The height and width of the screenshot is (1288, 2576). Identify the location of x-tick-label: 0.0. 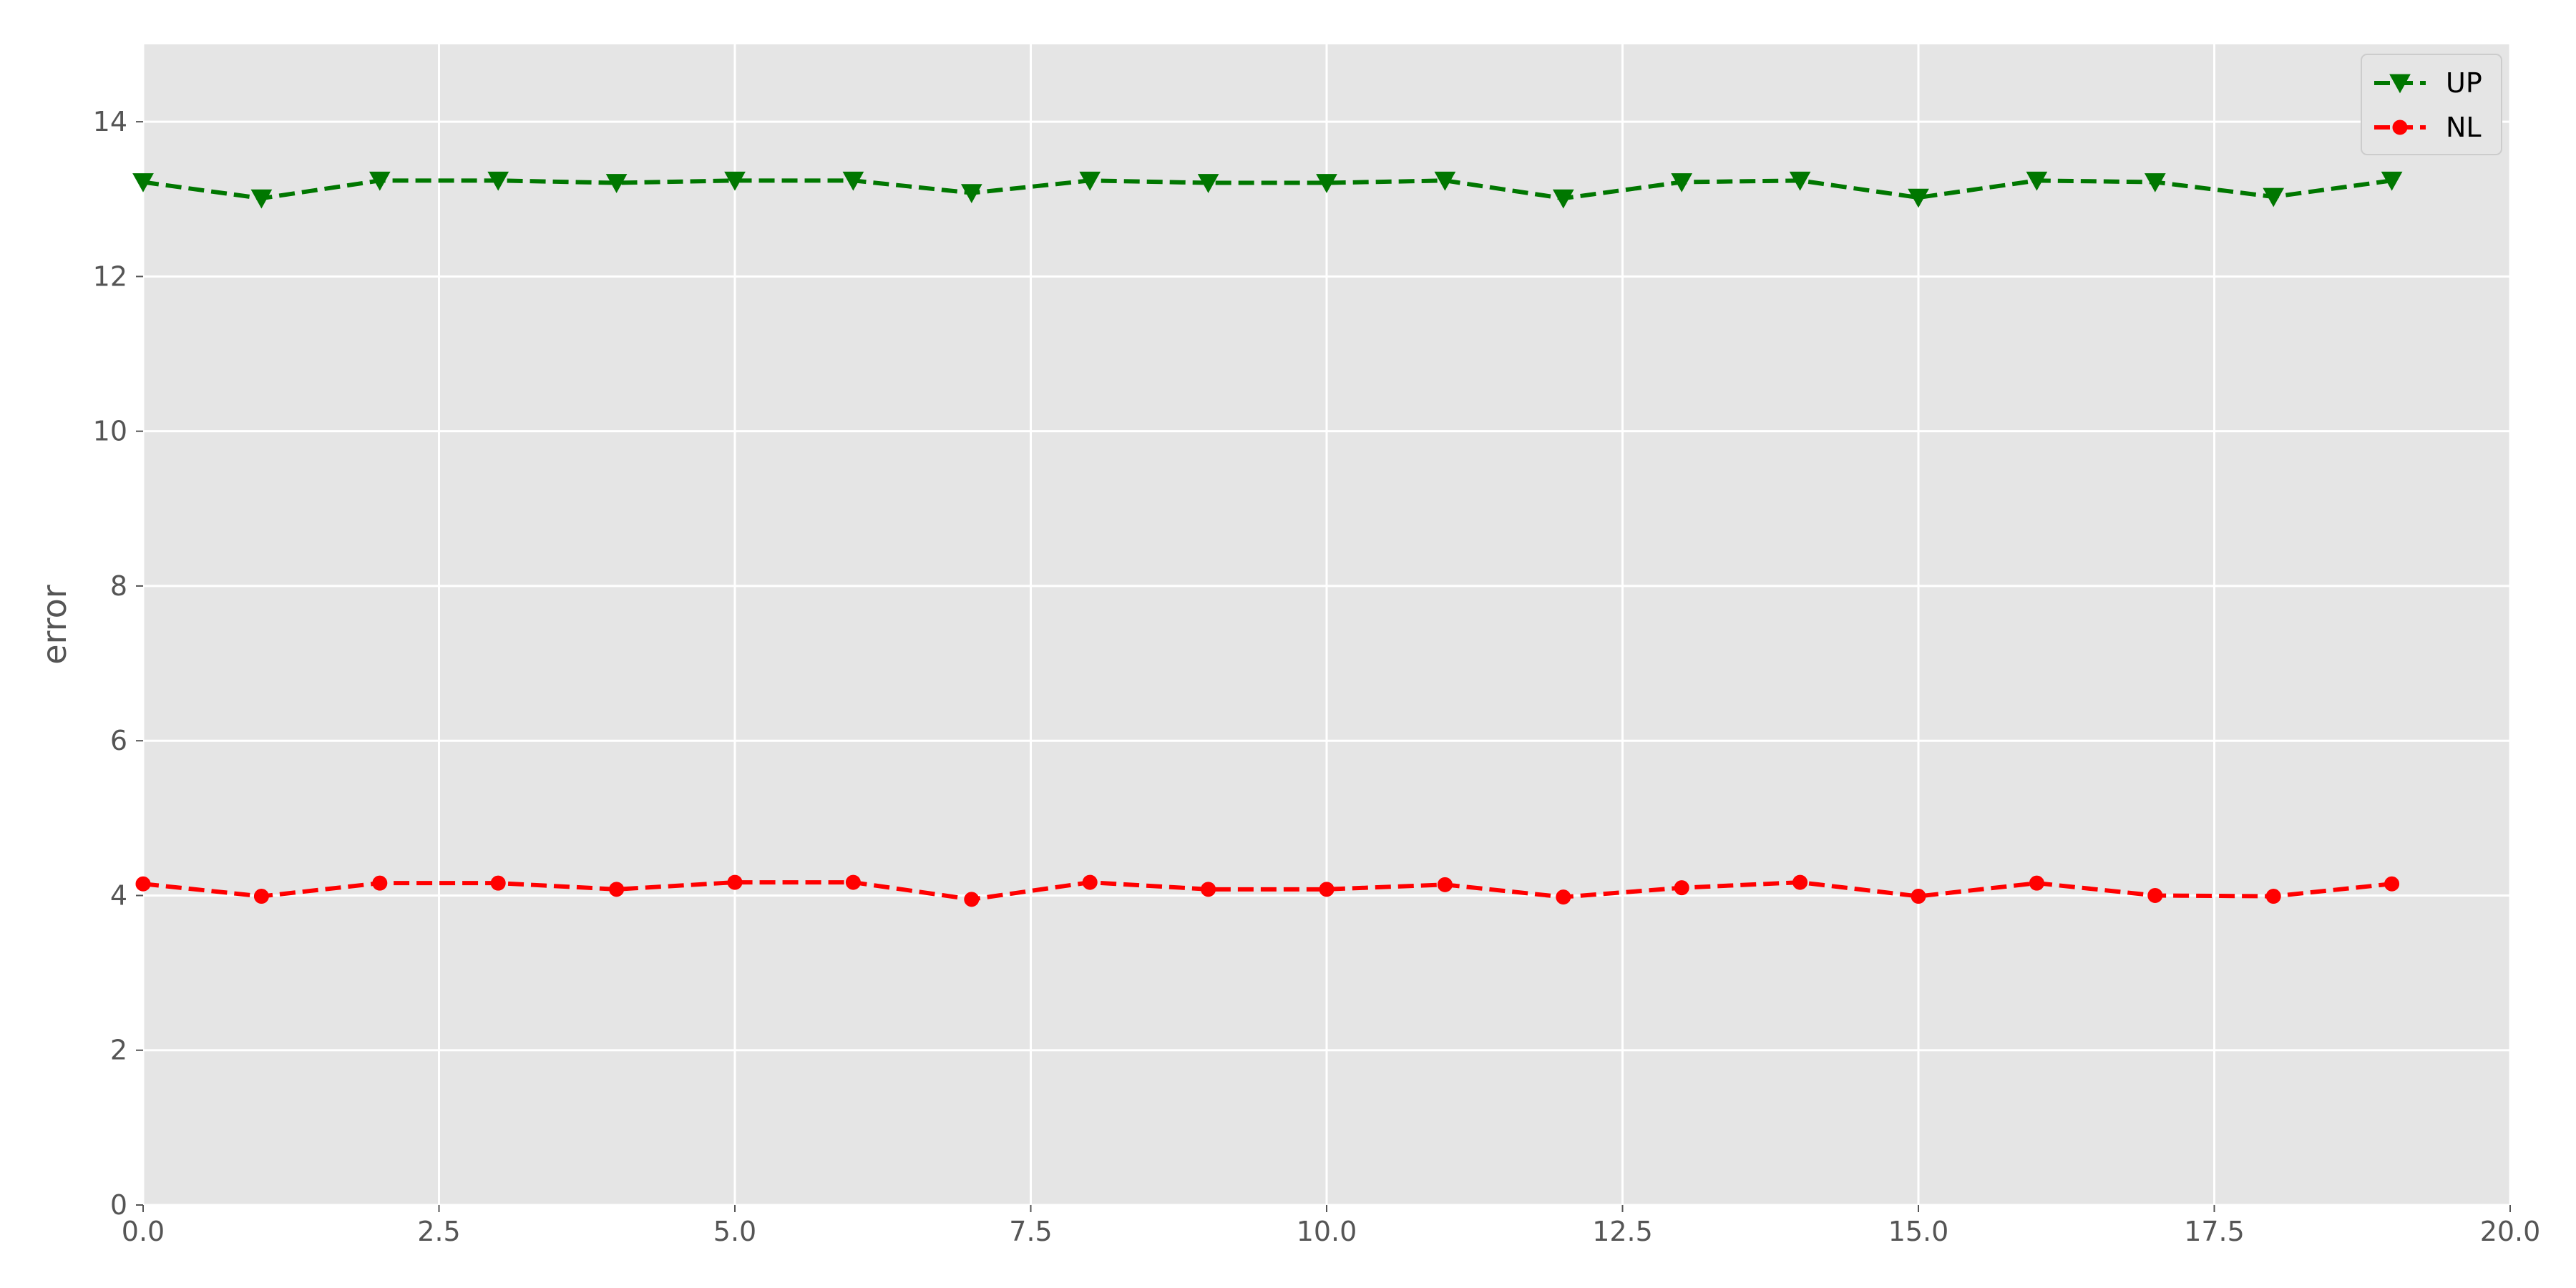
(143, 1231).